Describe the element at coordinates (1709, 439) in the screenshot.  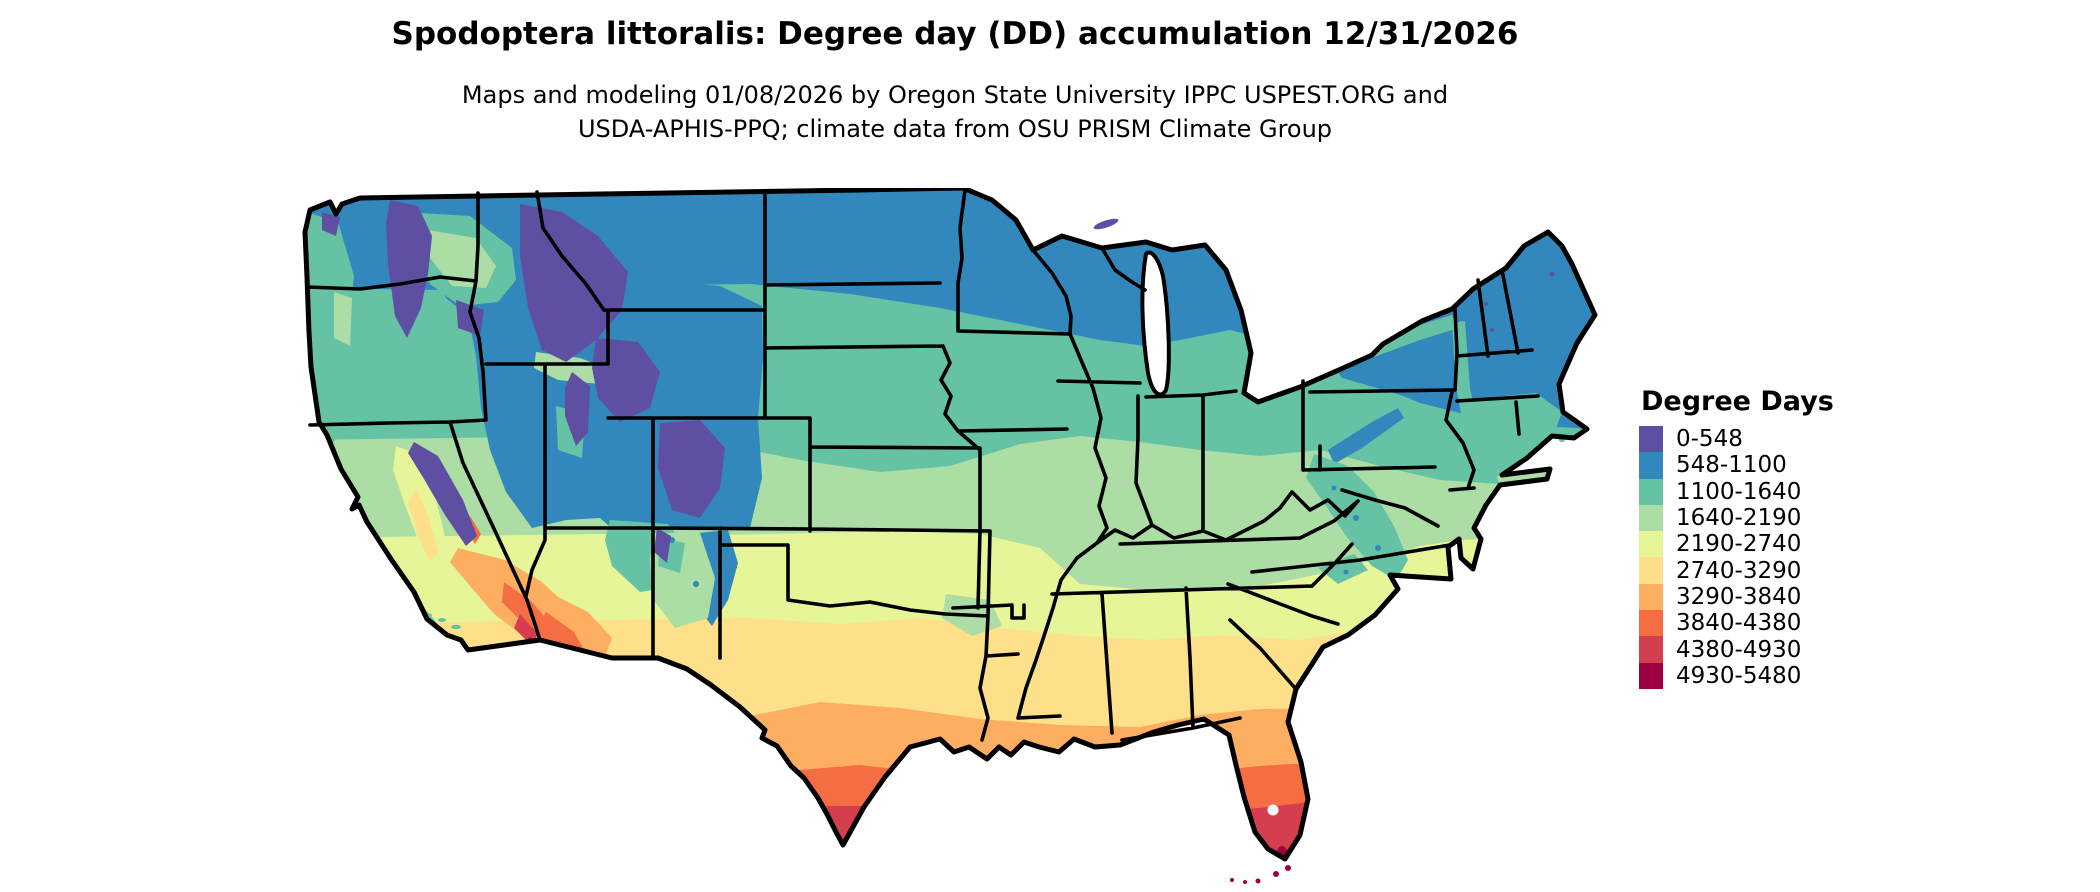
I see `legend-label: 0-548` at that location.